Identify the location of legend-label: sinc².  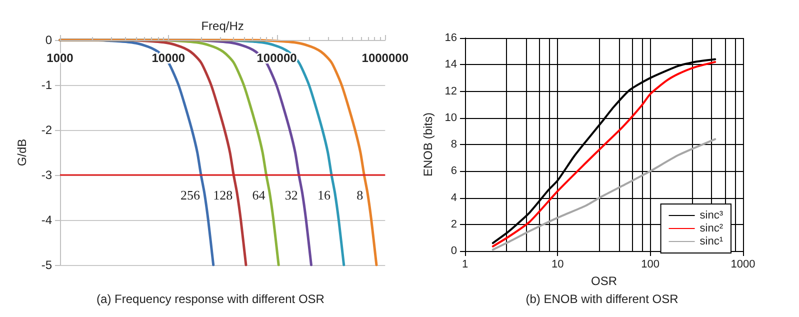
(712, 228).